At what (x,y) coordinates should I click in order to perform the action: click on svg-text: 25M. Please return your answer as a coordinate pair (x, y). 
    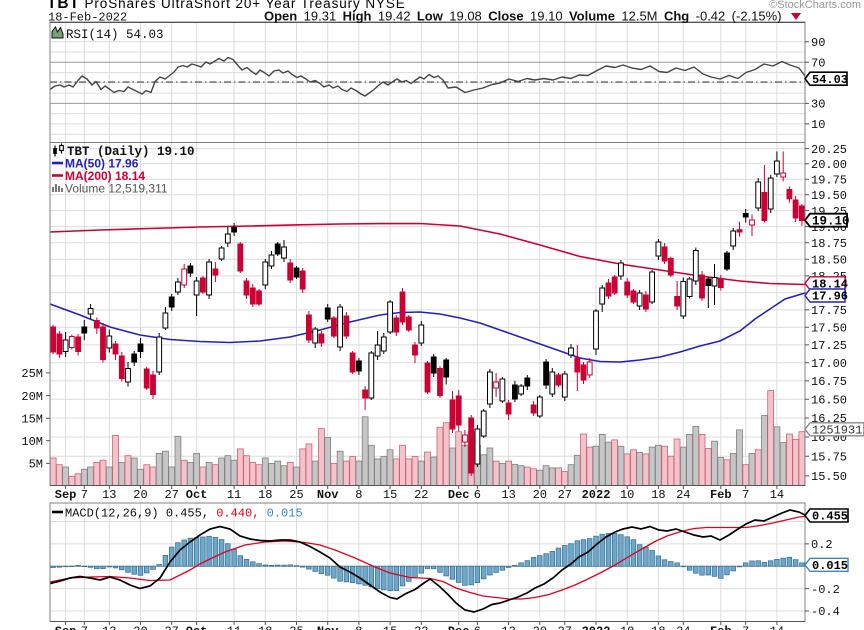
    Looking at the image, I should click on (32, 374).